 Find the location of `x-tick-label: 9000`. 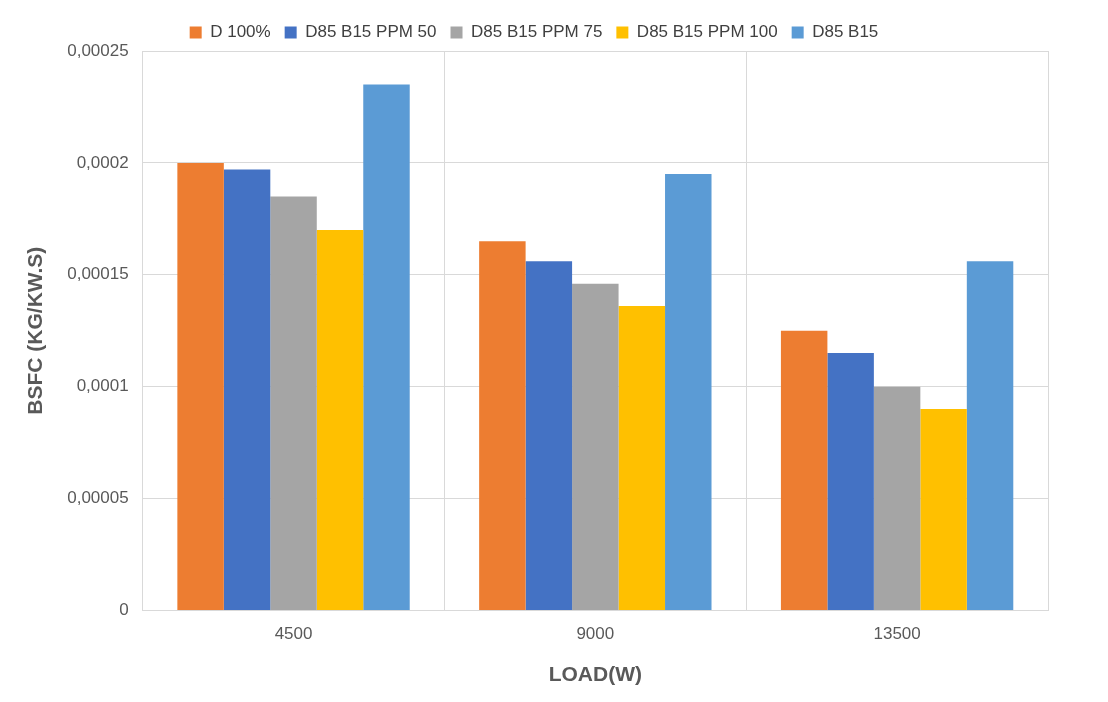

x-tick-label: 9000 is located at coordinates (595, 634).